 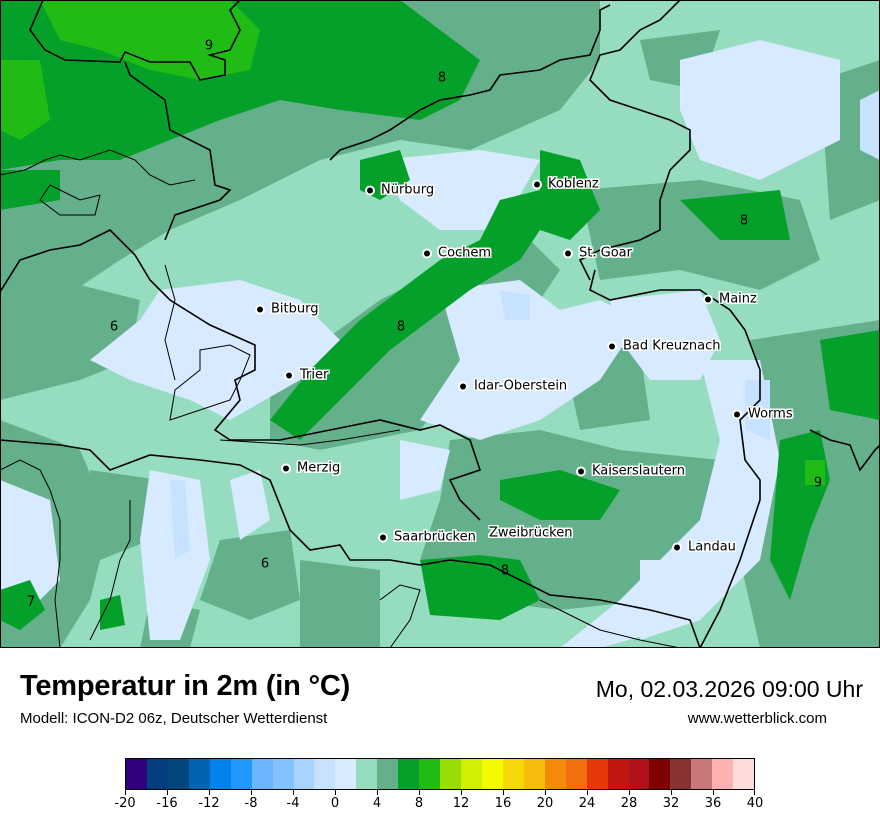 What do you see at coordinates (729, 689) in the screenshot?
I see `forecast-datetime: Mo, 02.03.2026 09:00 Uhr` at bounding box center [729, 689].